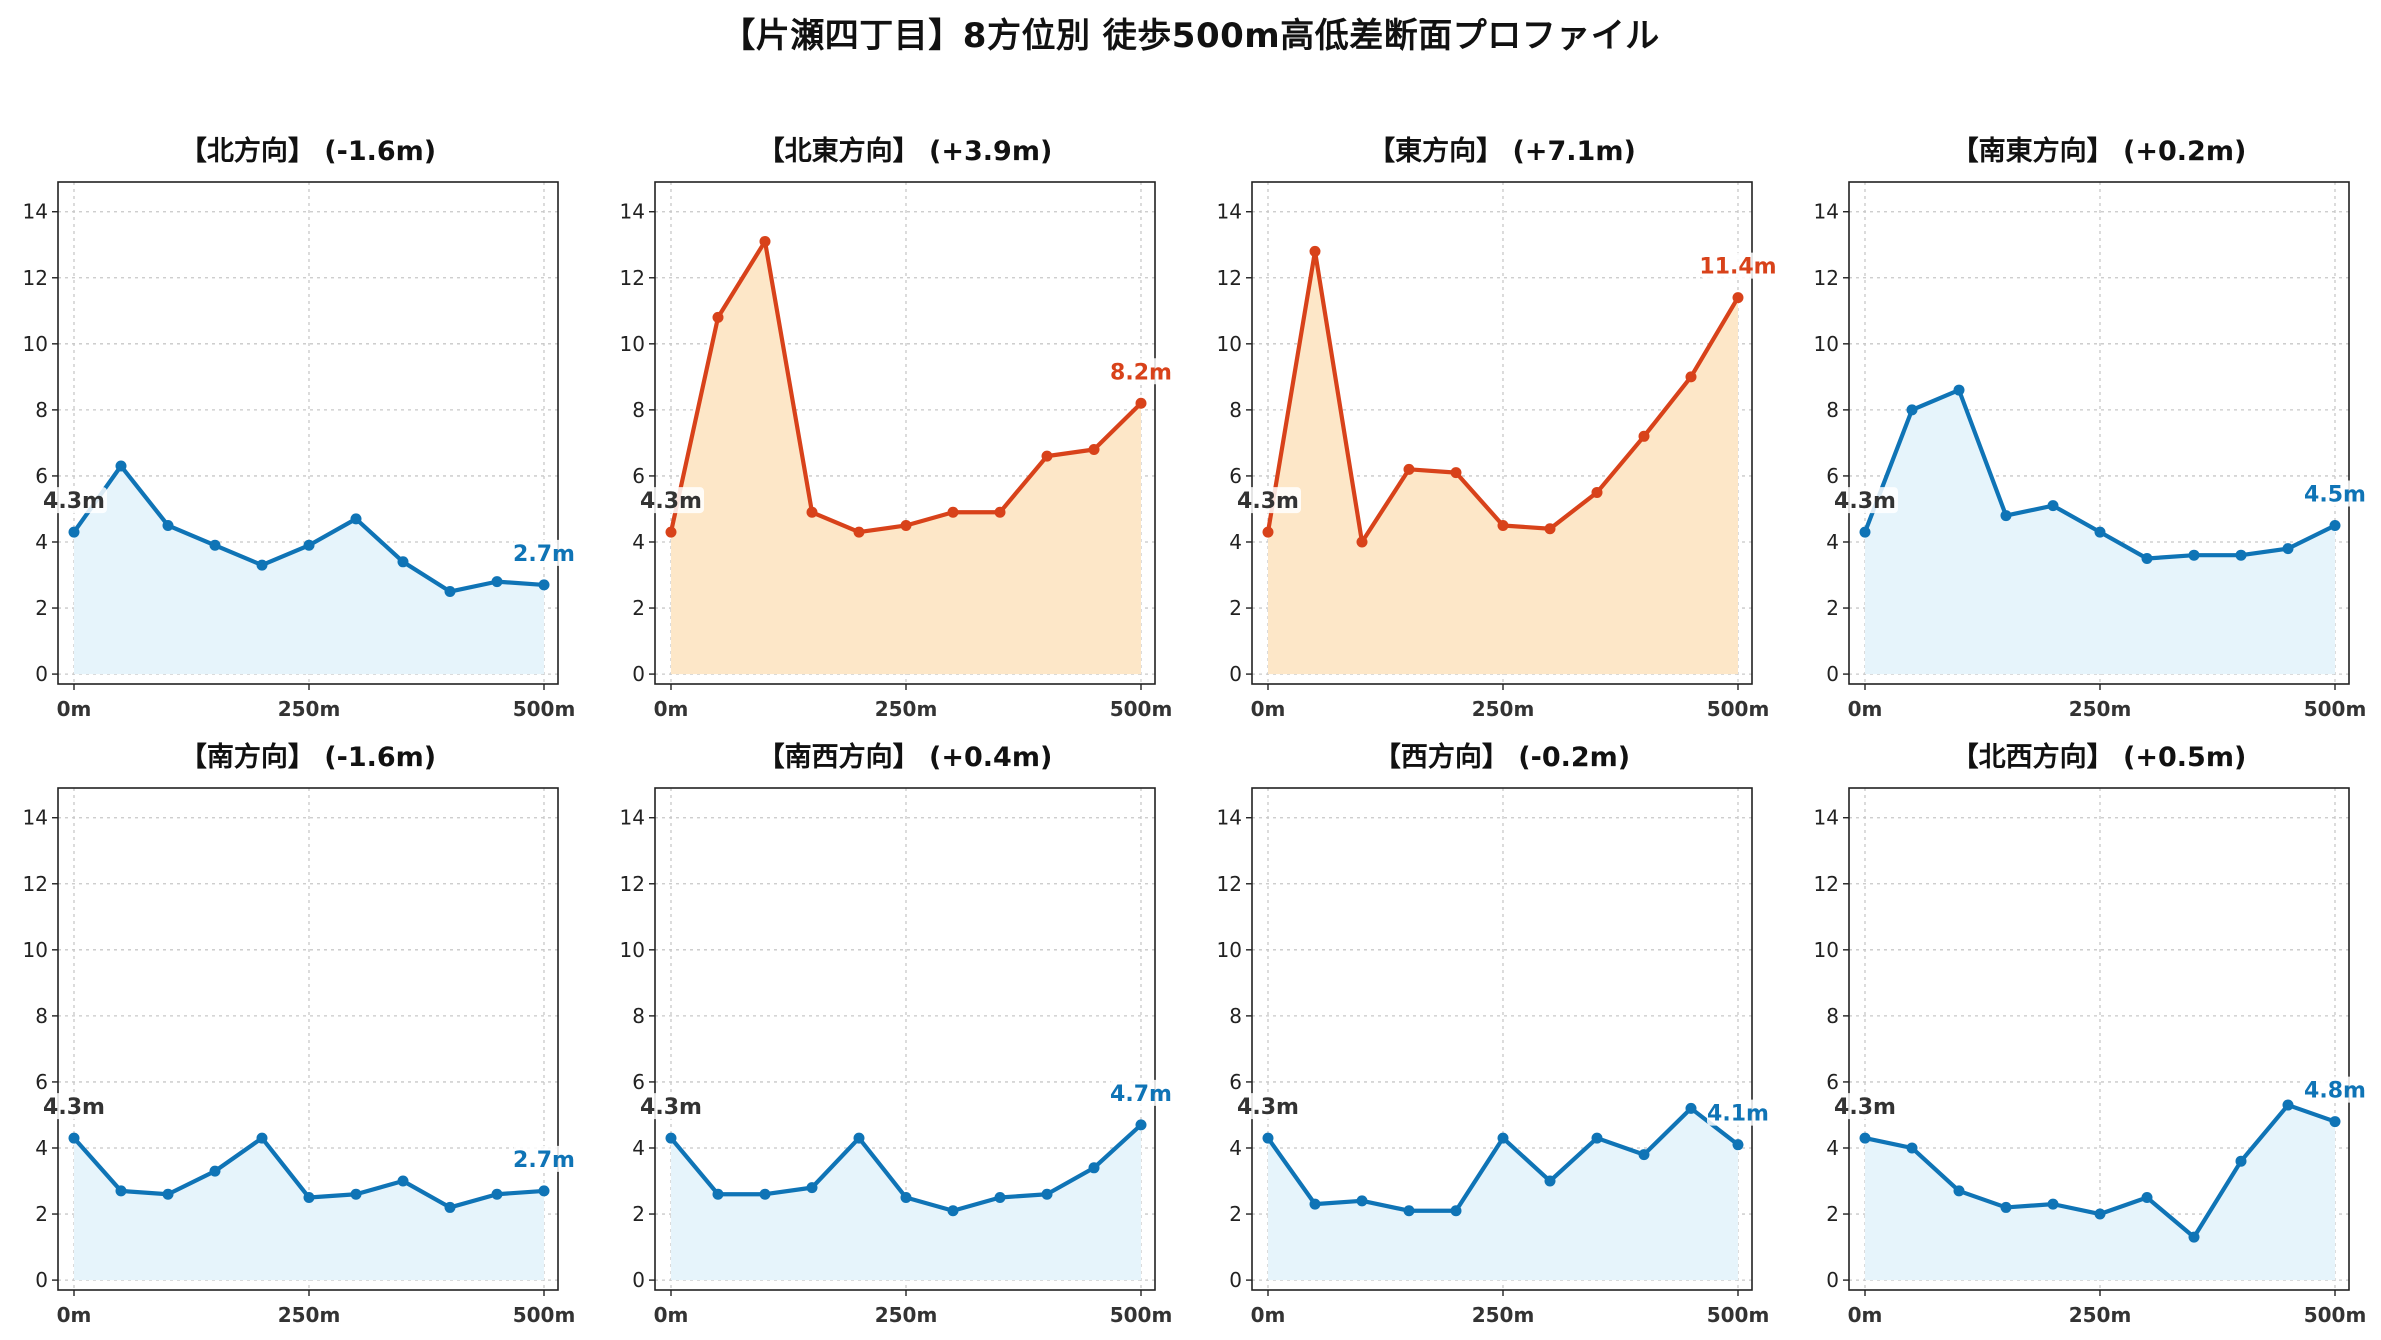 The height and width of the screenshot is (1340, 2381). I want to click on end-label: 4.5m, so click(2335, 494).